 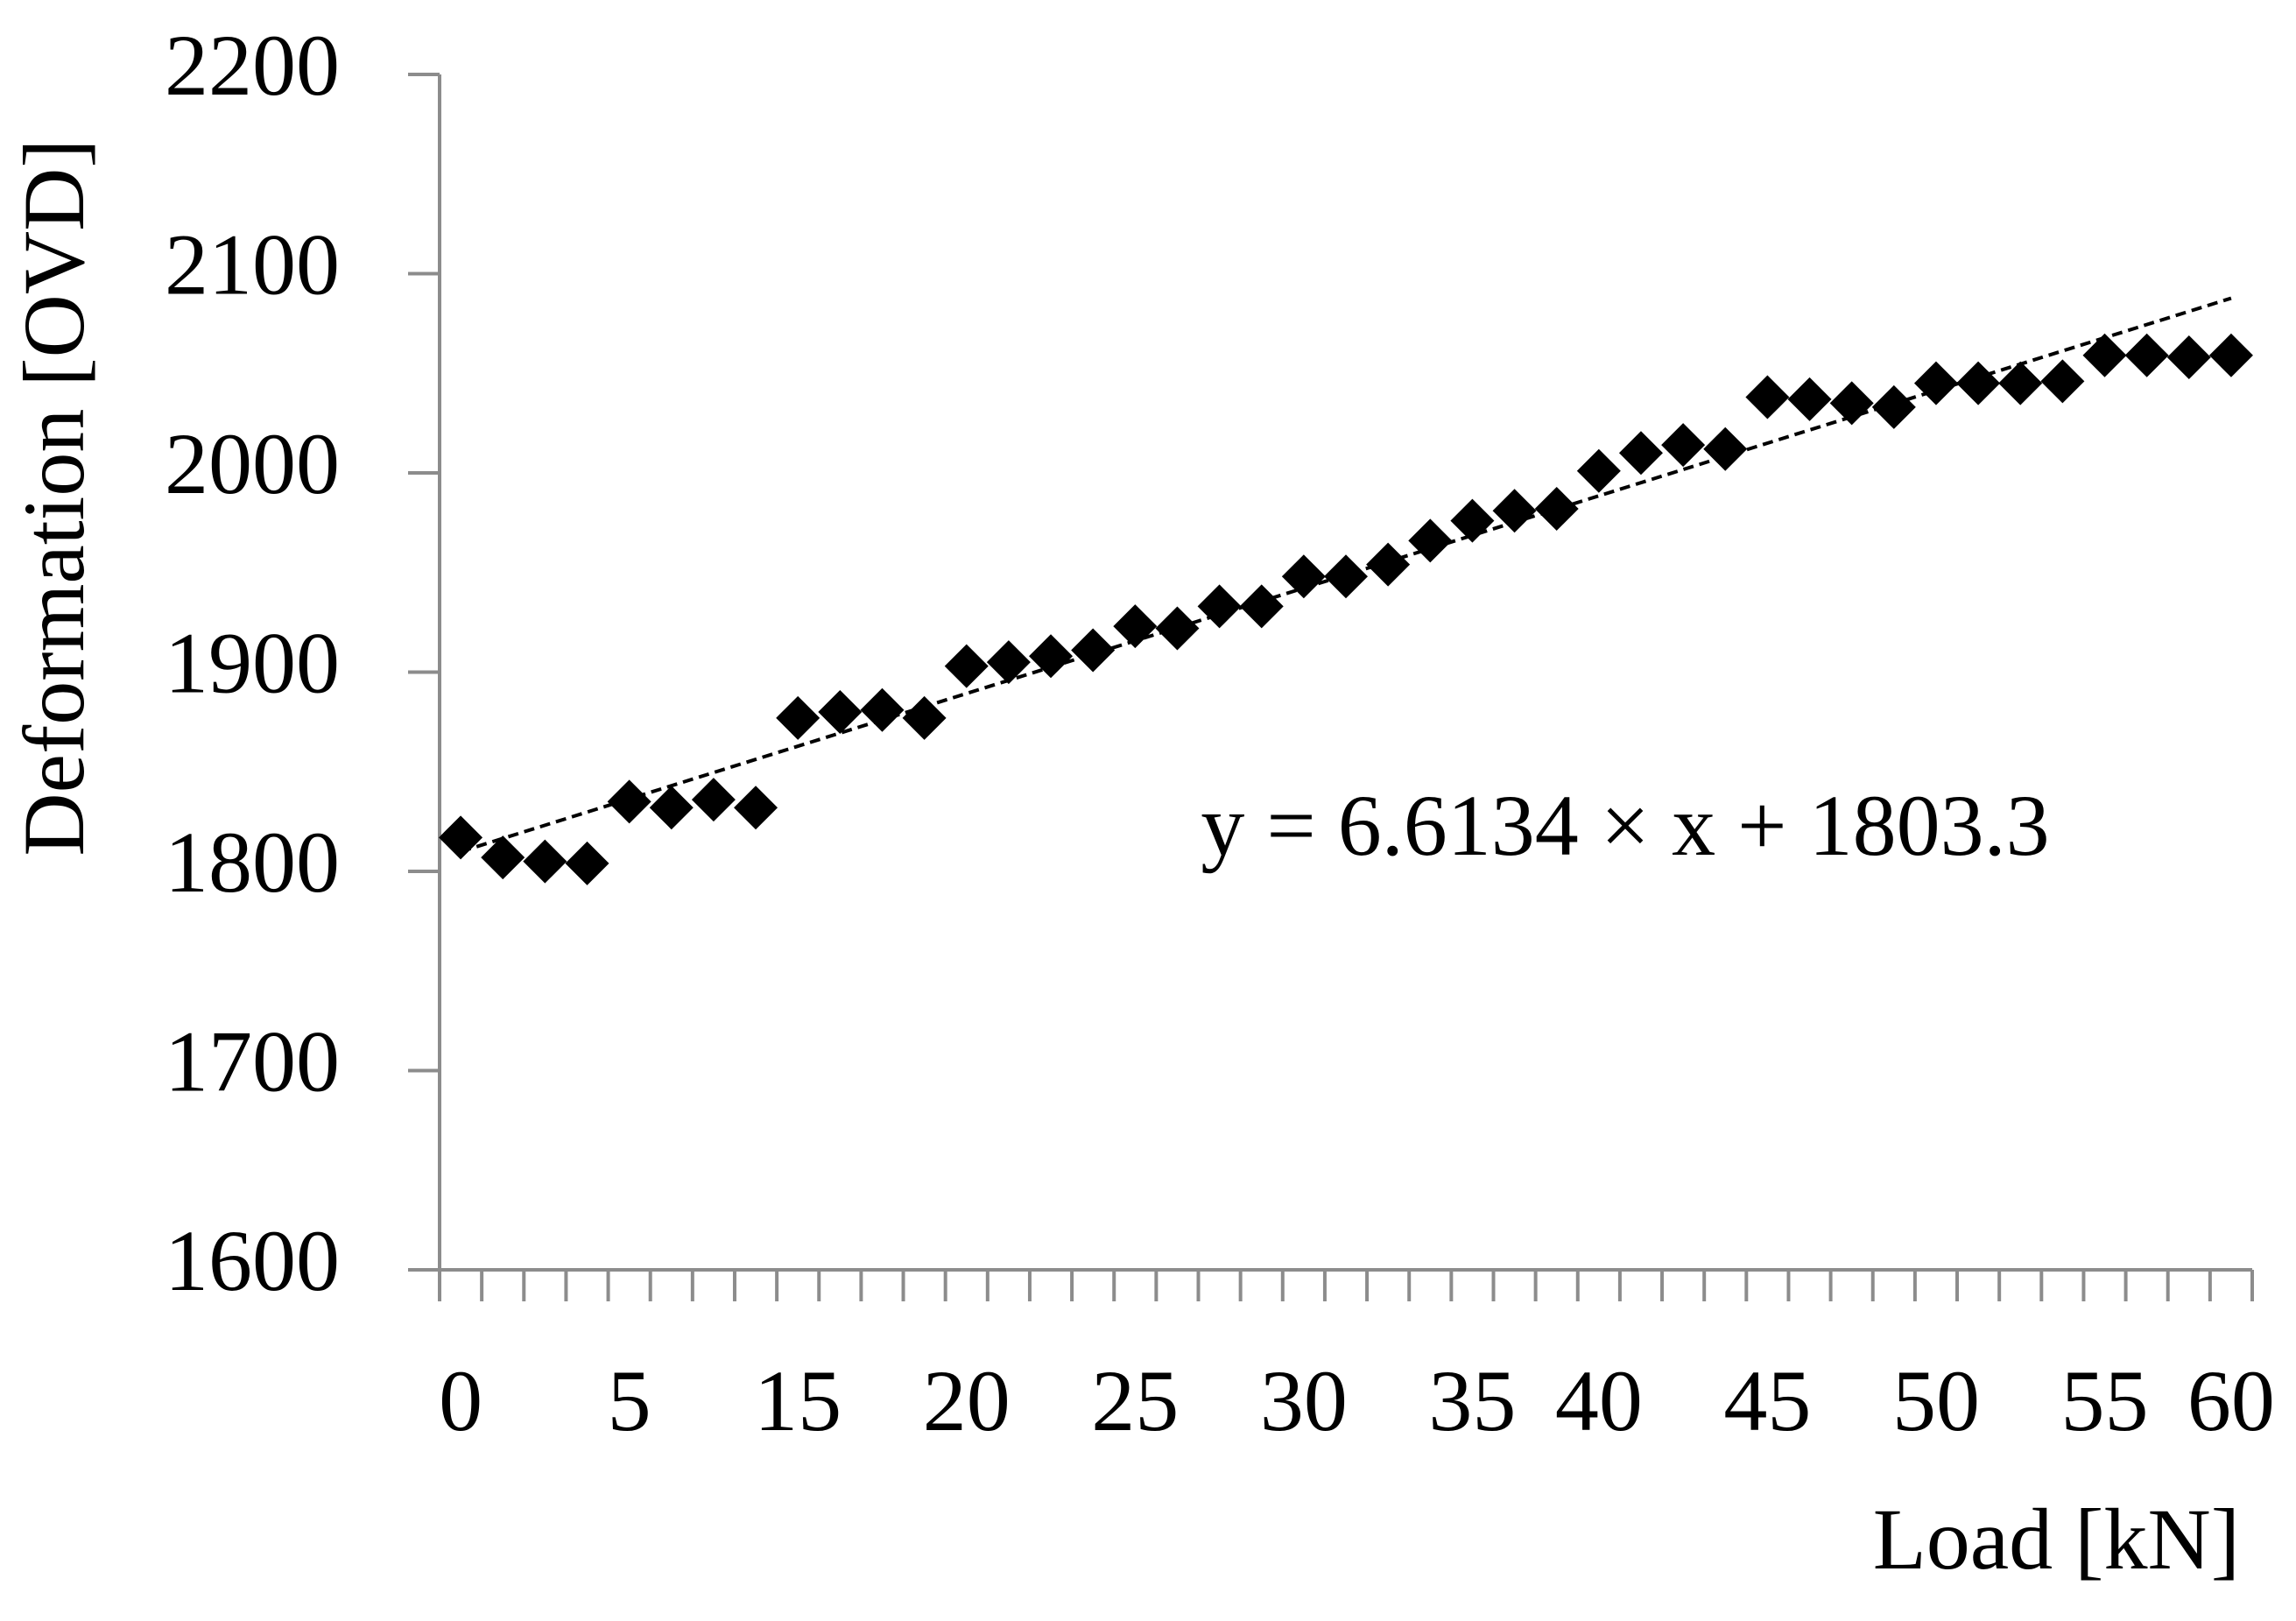 What do you see at coordinates (629, 1400) in the screenshot?
I see `x-tick-label: 5` at bounding box center [629, 1400].